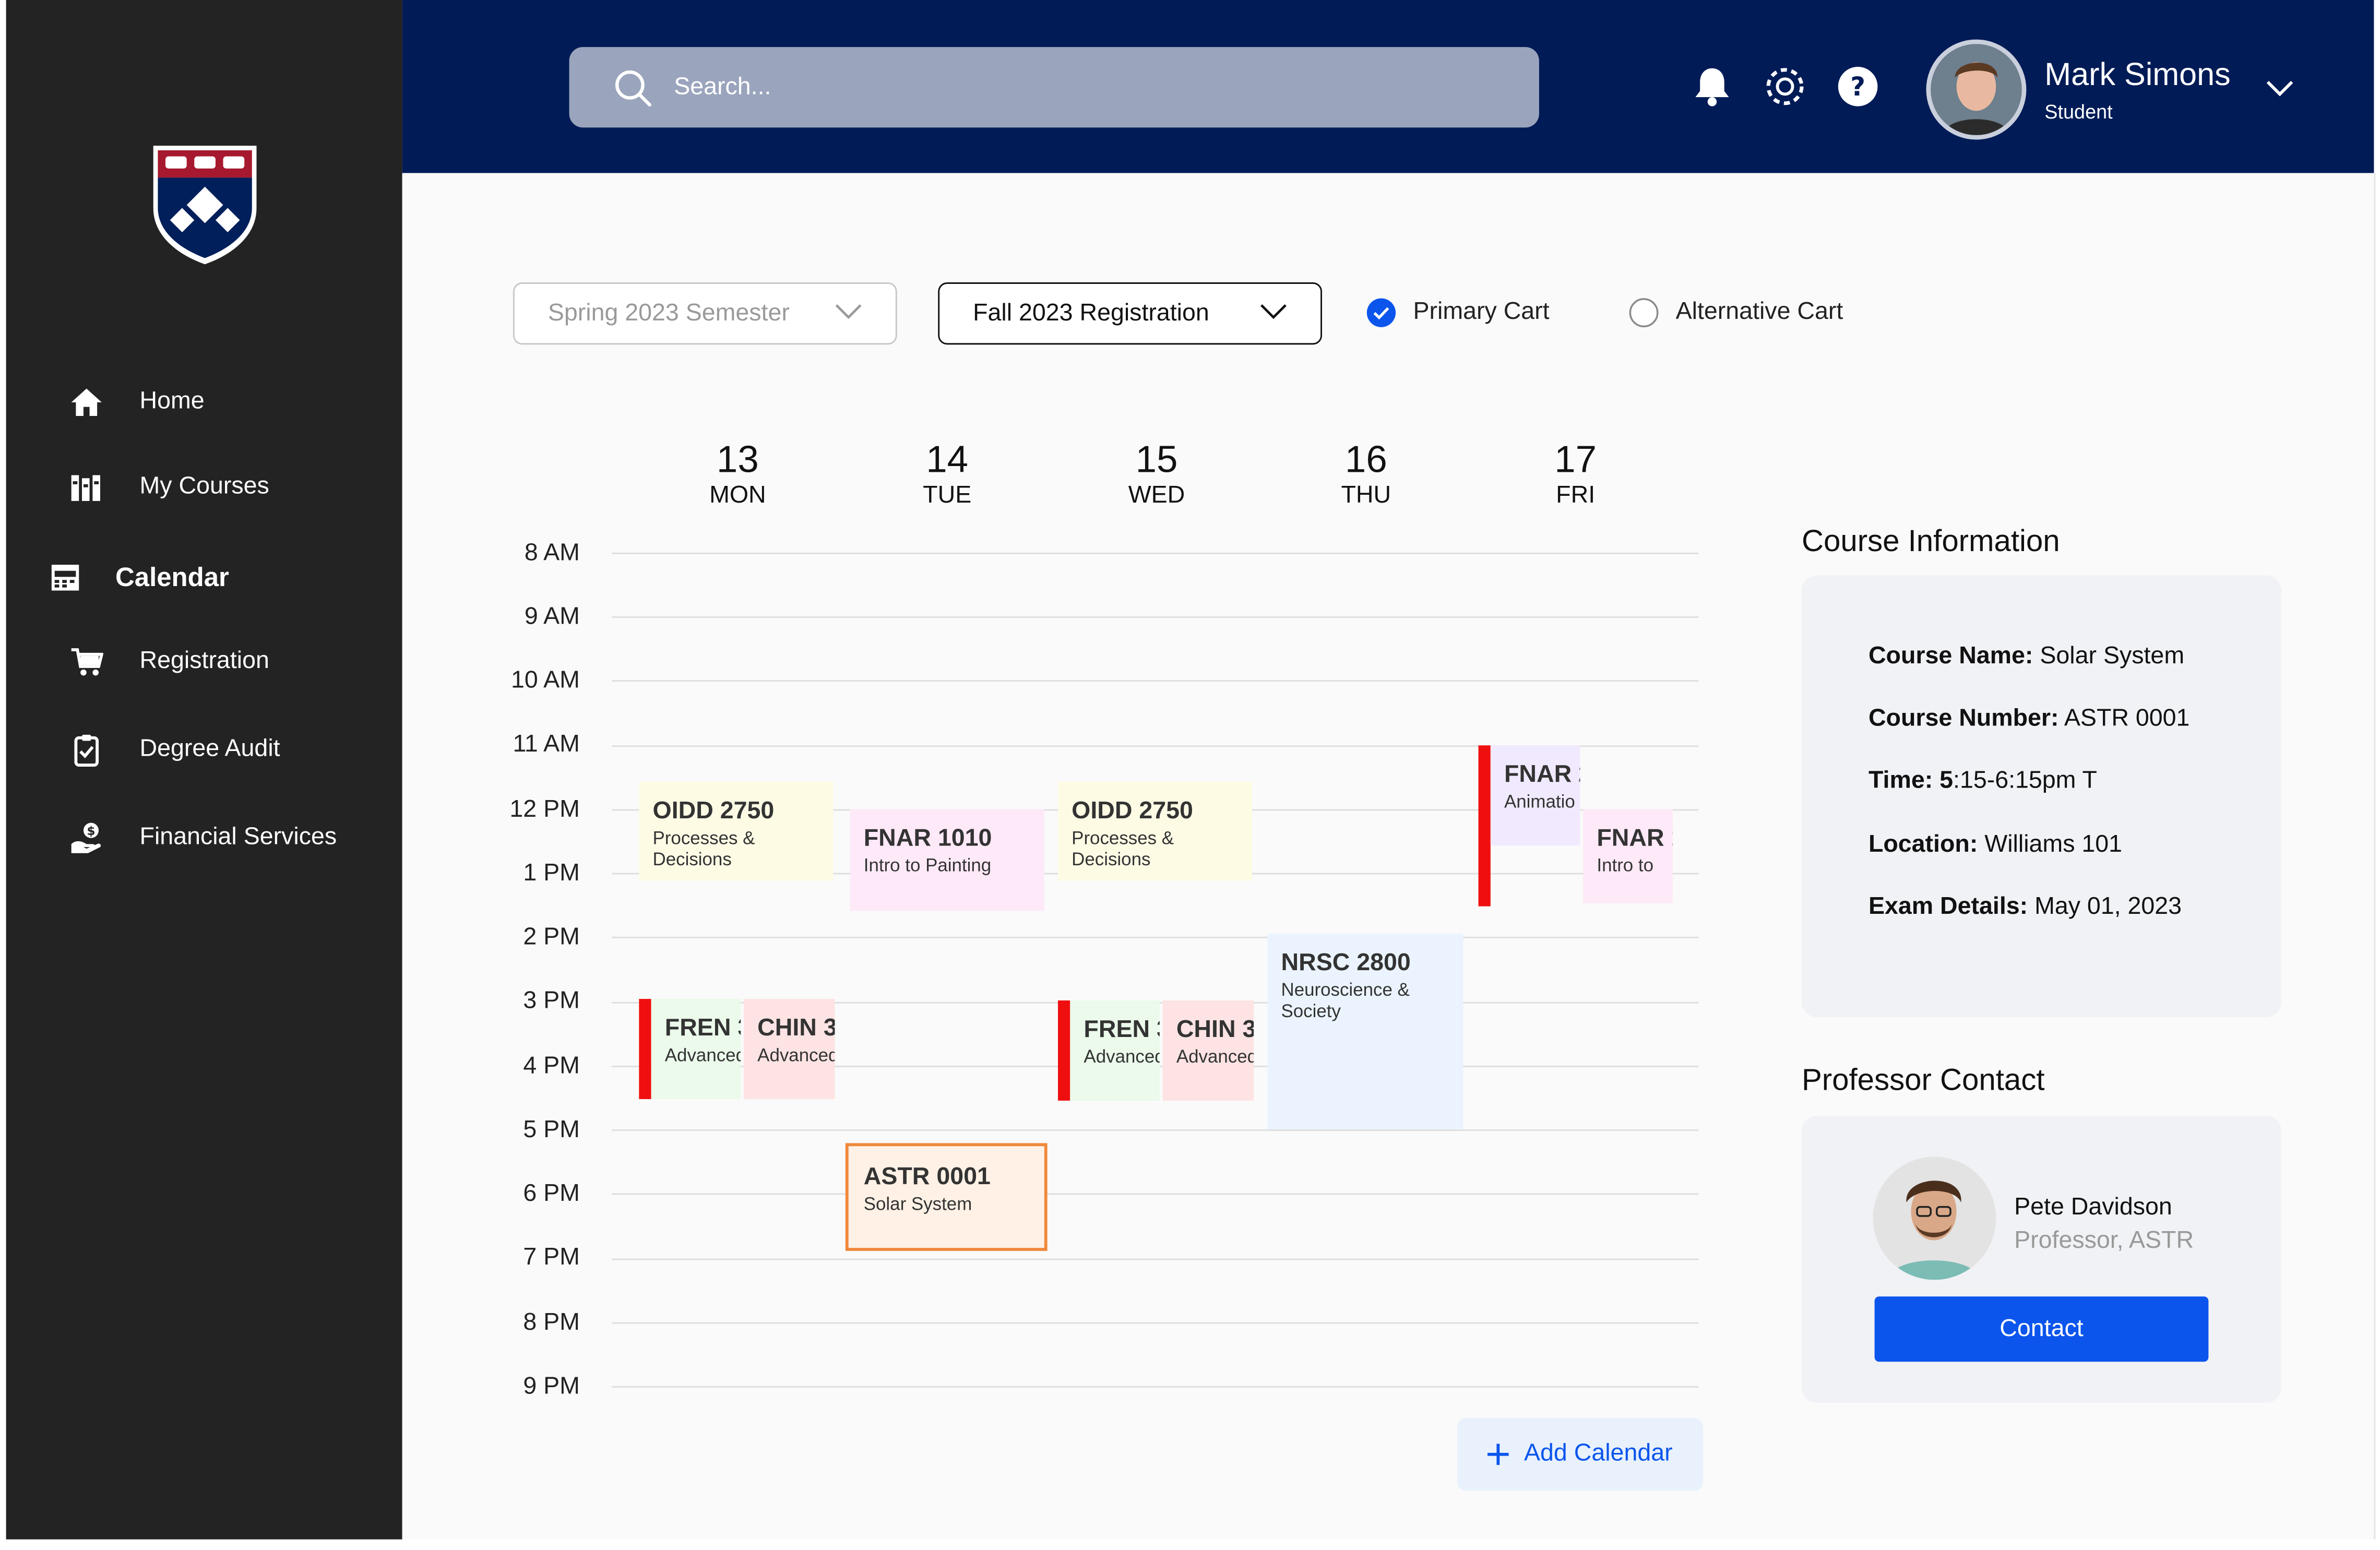 The image size is (2380, 1550). Describe the element at coordinates (1785, 90) in the screenshot. I see `settings-icon` at that location.